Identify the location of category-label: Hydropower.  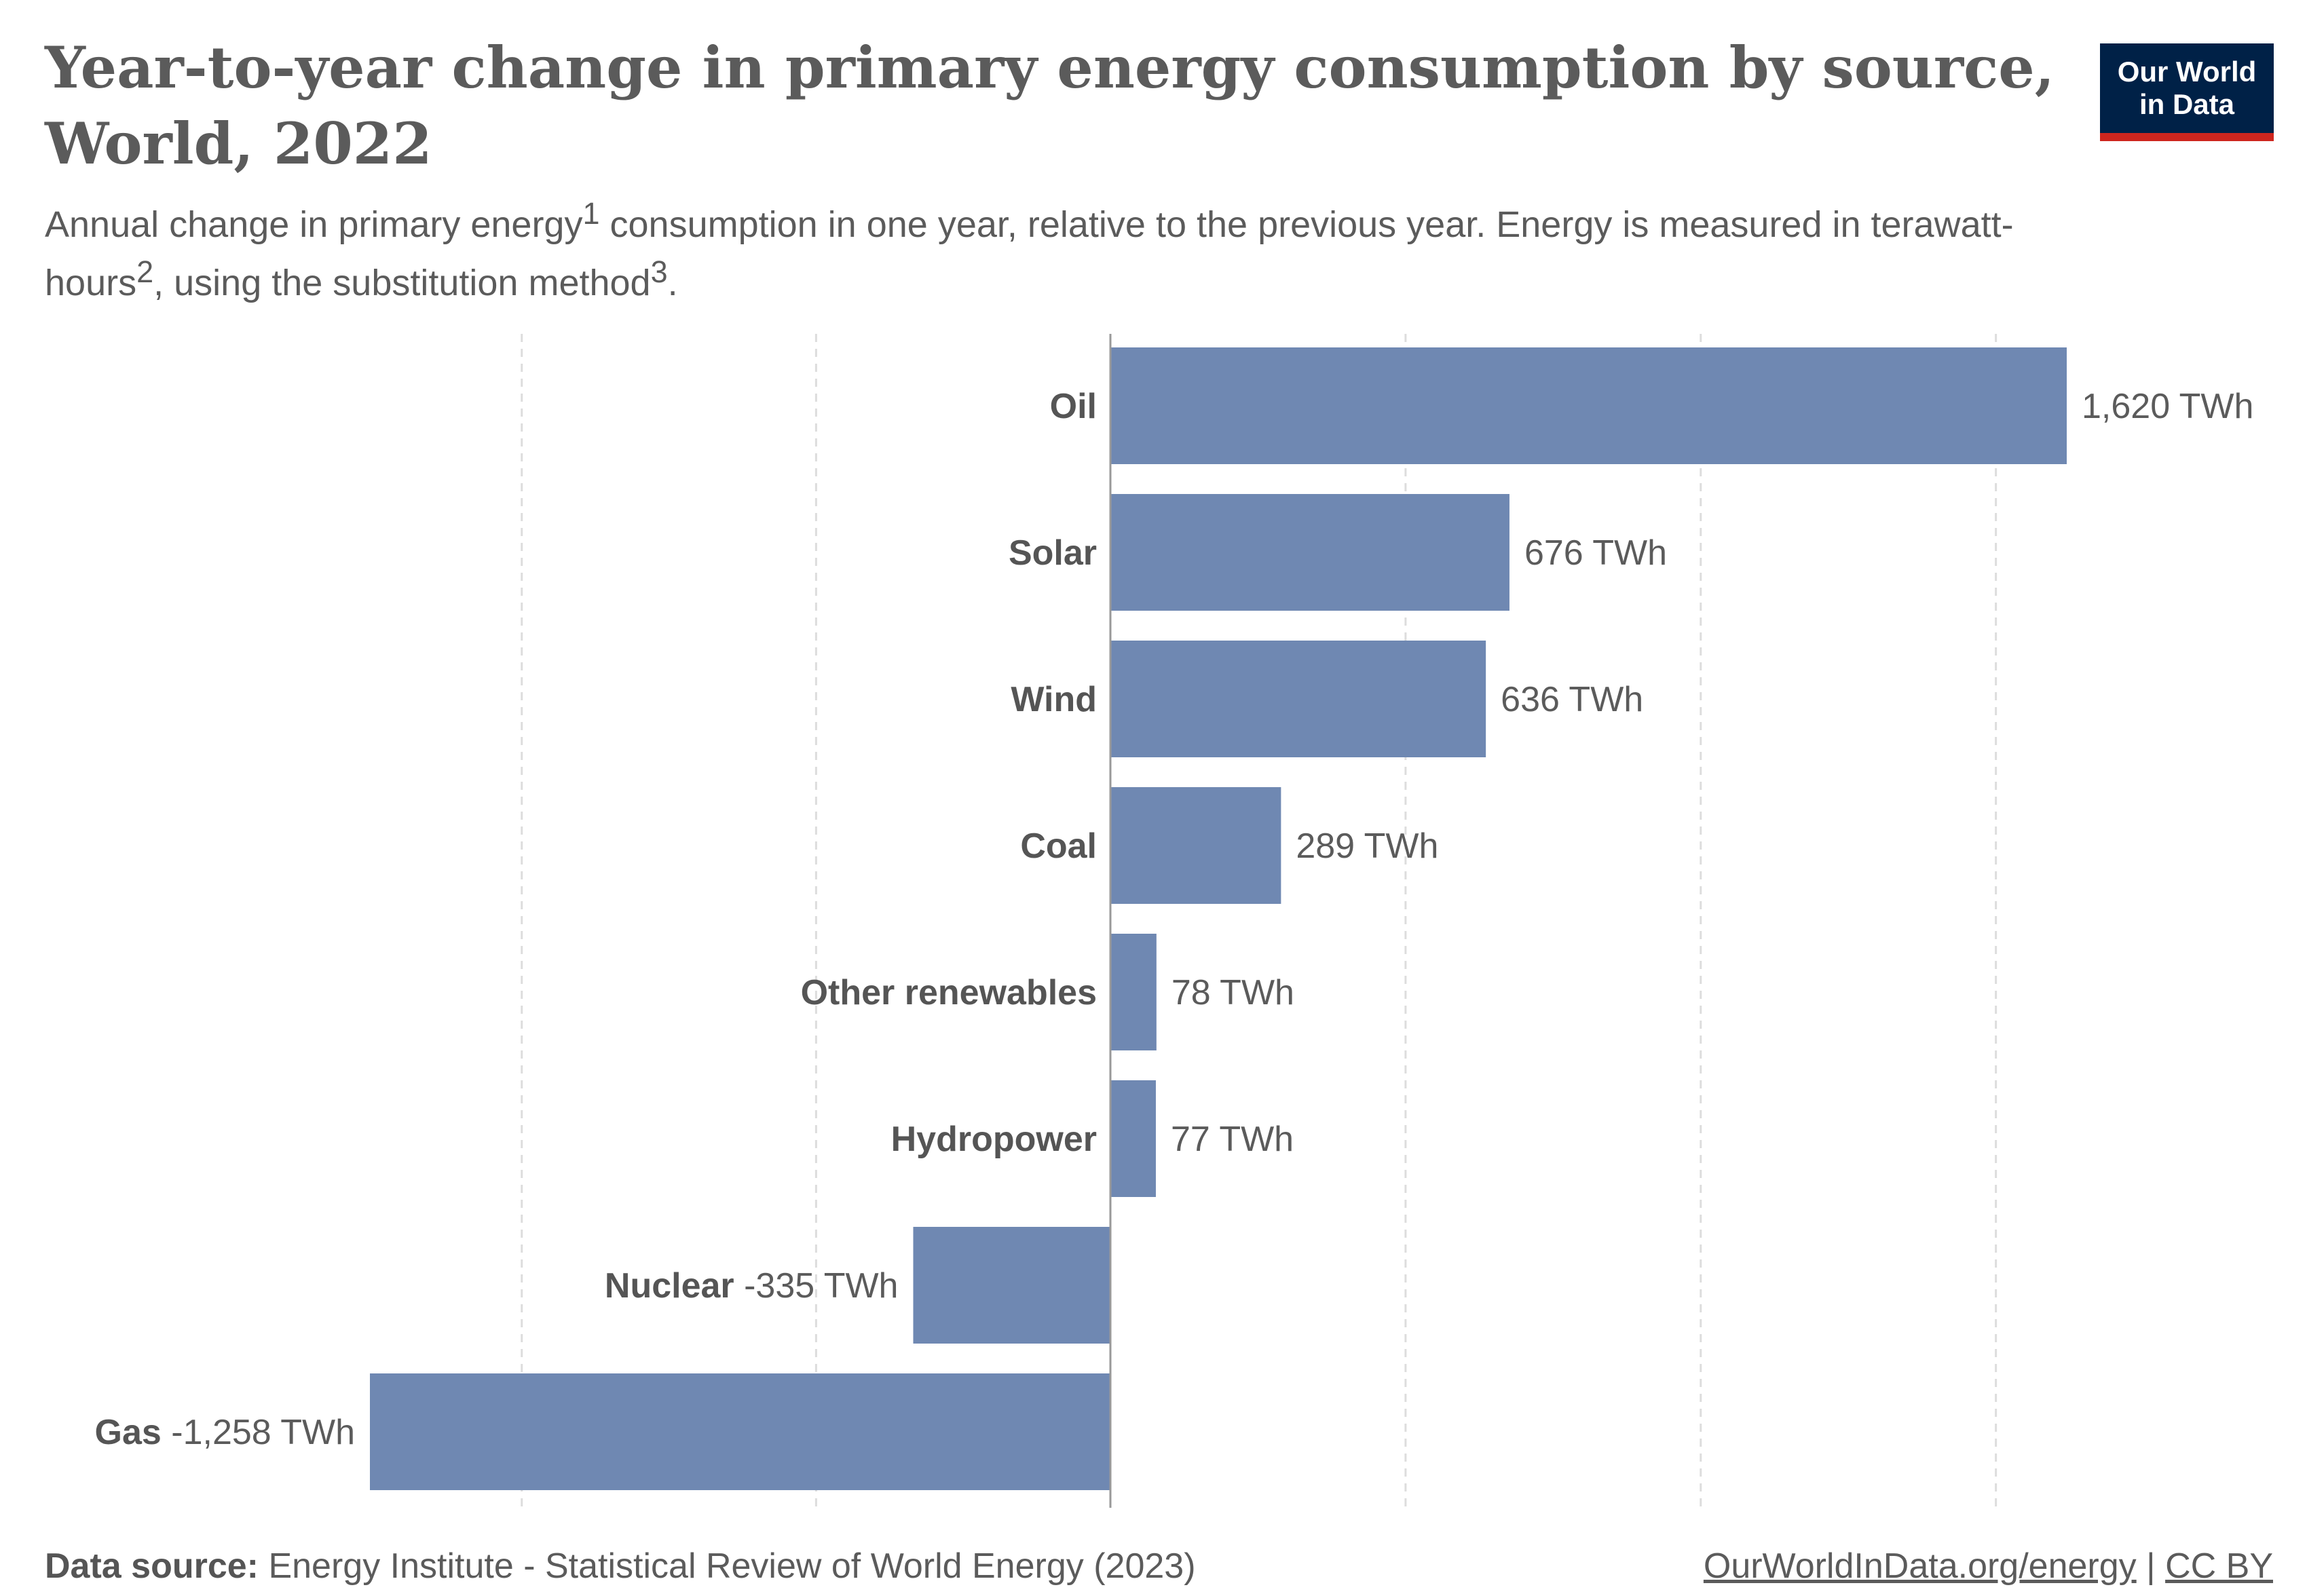
(994, 1139).